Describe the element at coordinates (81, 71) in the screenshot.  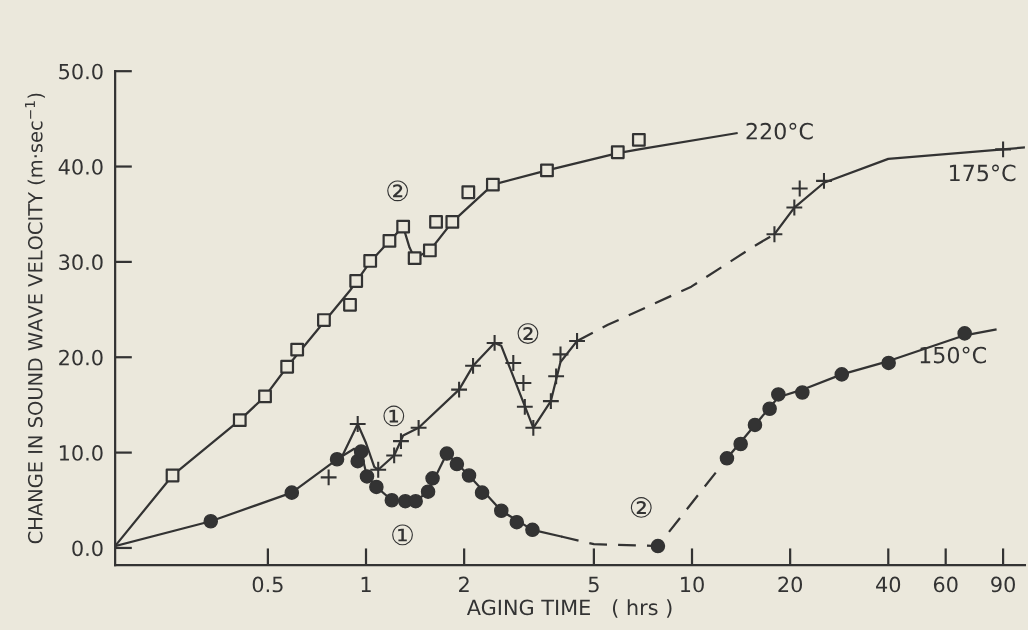
I see `y-tick-label: 50.0` at that location.